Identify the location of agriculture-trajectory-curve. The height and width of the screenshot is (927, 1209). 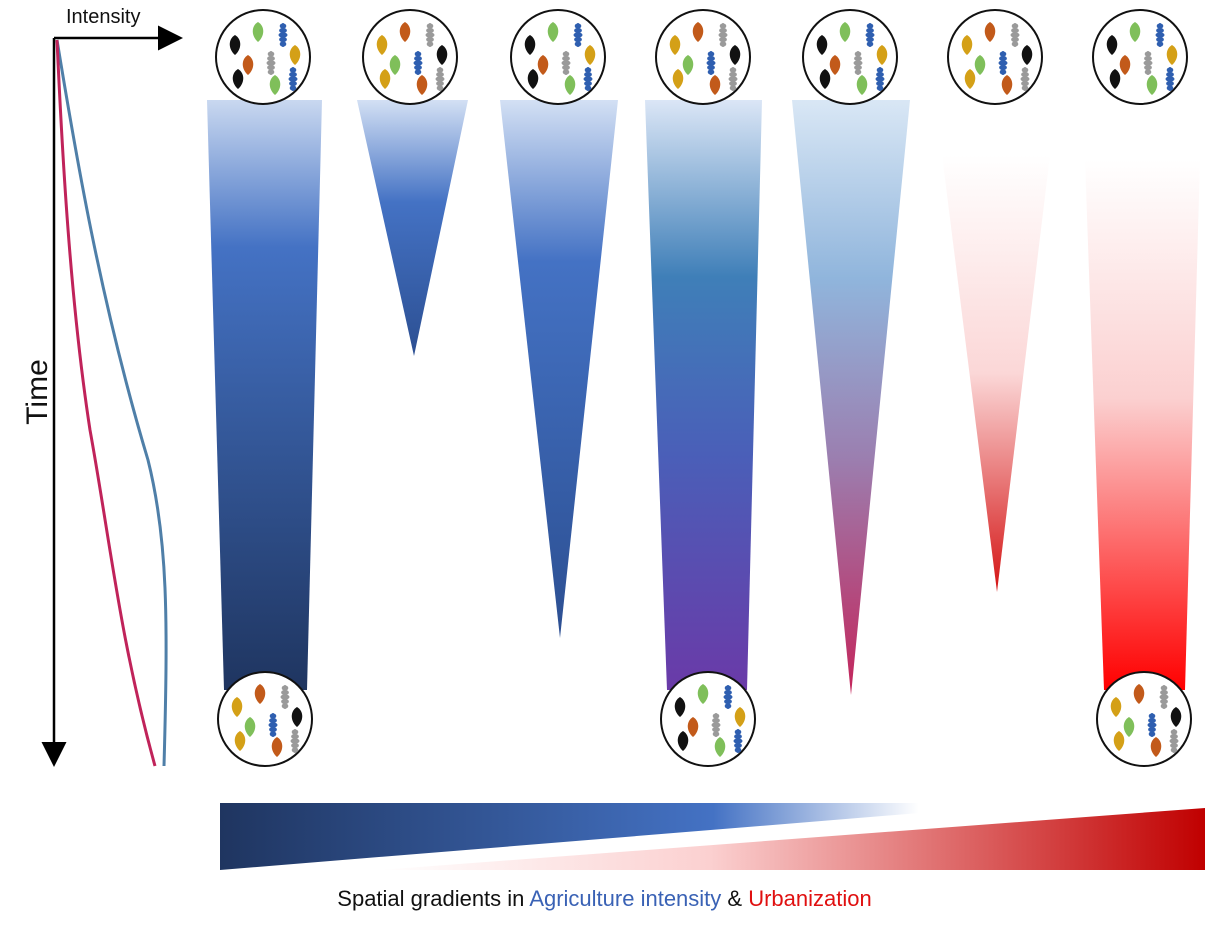
(111, 403).